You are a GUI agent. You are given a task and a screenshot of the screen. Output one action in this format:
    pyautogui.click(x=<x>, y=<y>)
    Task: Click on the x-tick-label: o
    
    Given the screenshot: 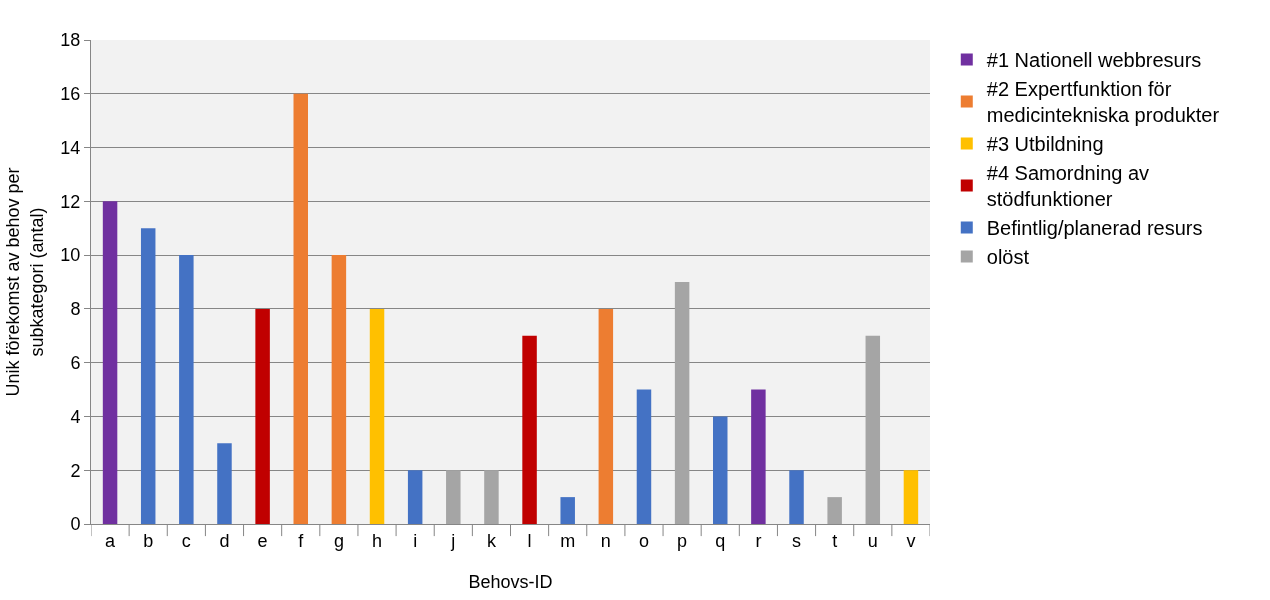 What is the action you would take?
    pyautogui.click(x=643, y=540)
    